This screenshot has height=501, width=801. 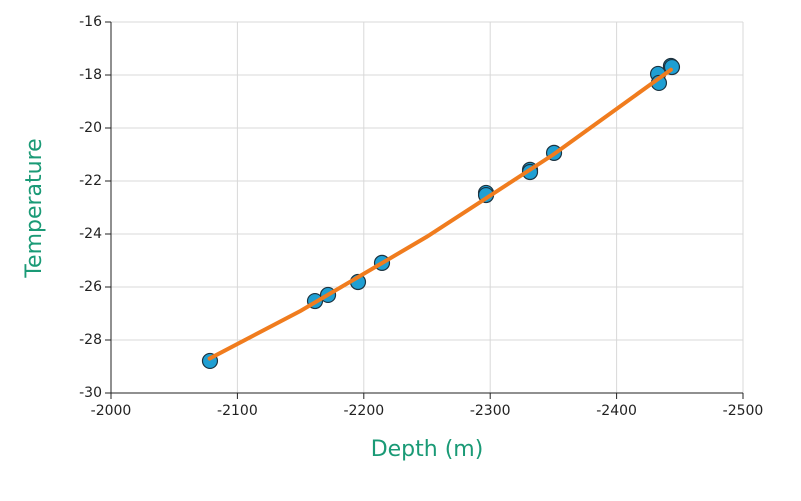 I want to click on y-axis-title: Temperature, so click(x=34, y=208).